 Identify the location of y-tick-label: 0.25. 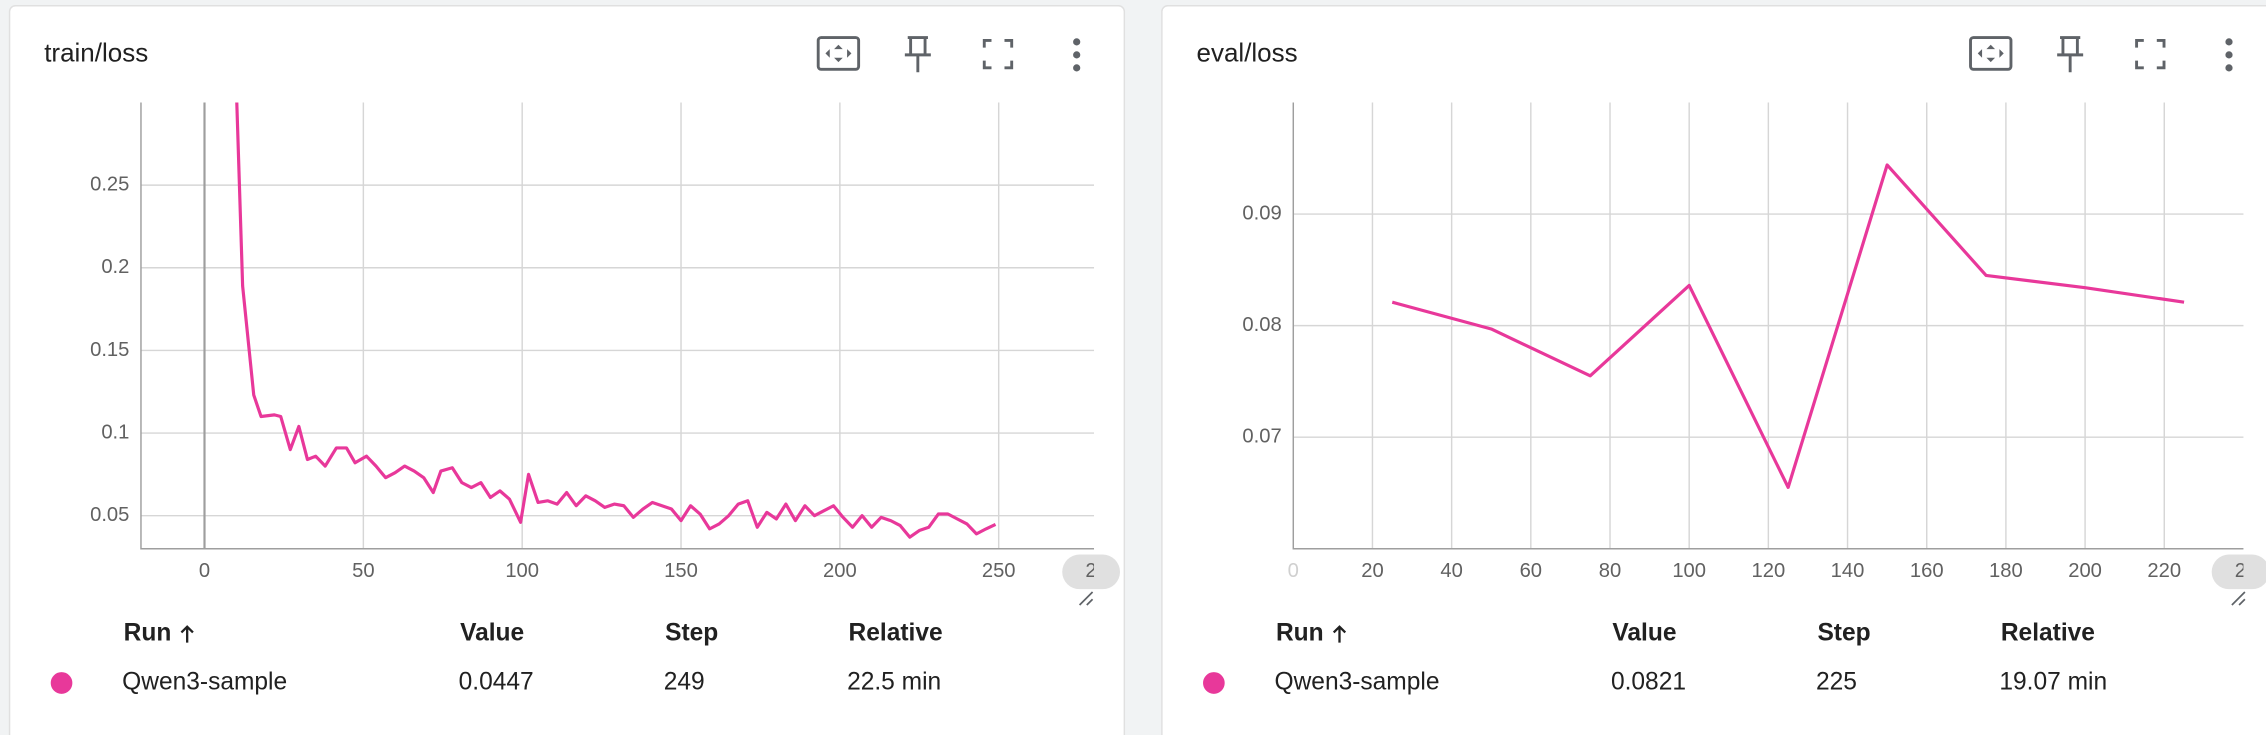
(109, 184).